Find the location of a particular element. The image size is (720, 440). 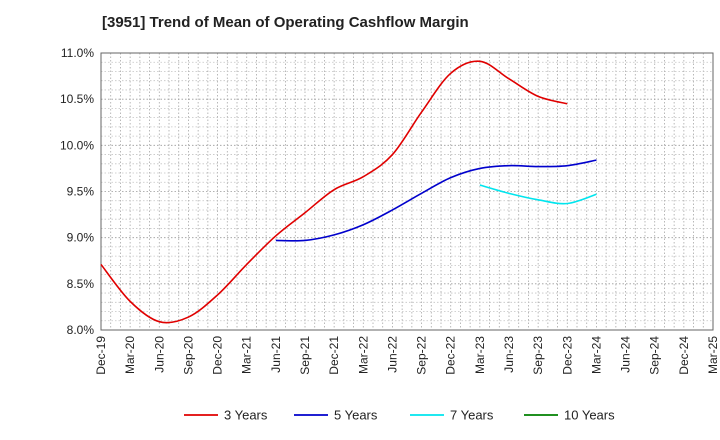

x-tick-label: Mar-23 is located at coordinates (480, 355).